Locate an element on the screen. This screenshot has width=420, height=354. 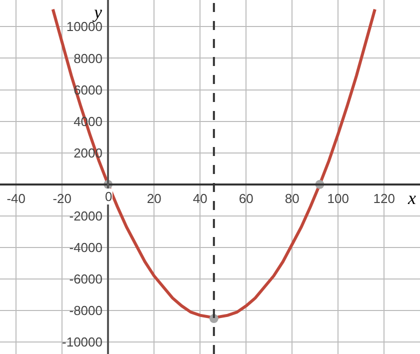
y-tick-label: -6000 is located at coordinates (86, 279).